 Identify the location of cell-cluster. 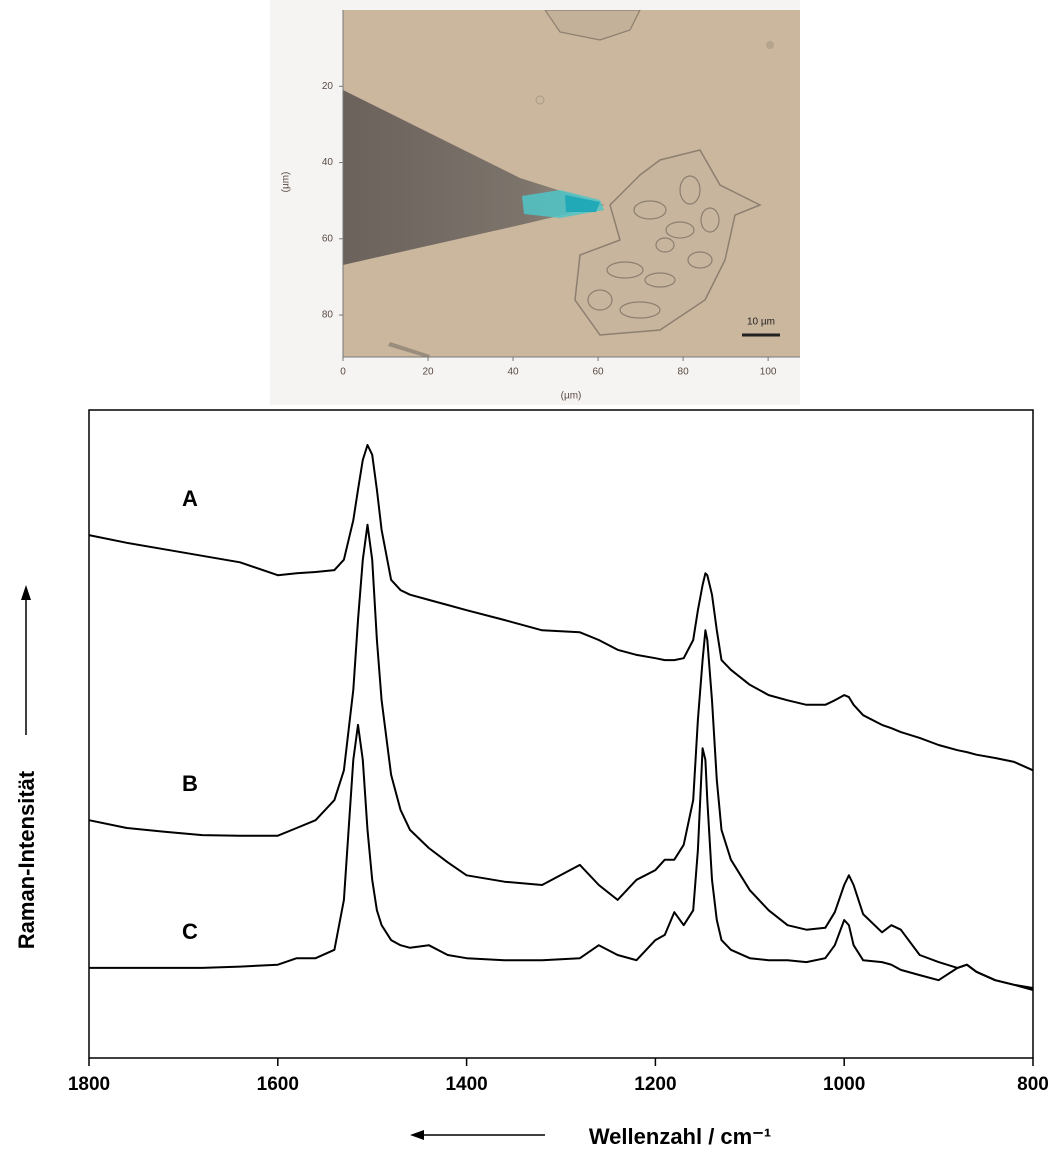
(668, 242).